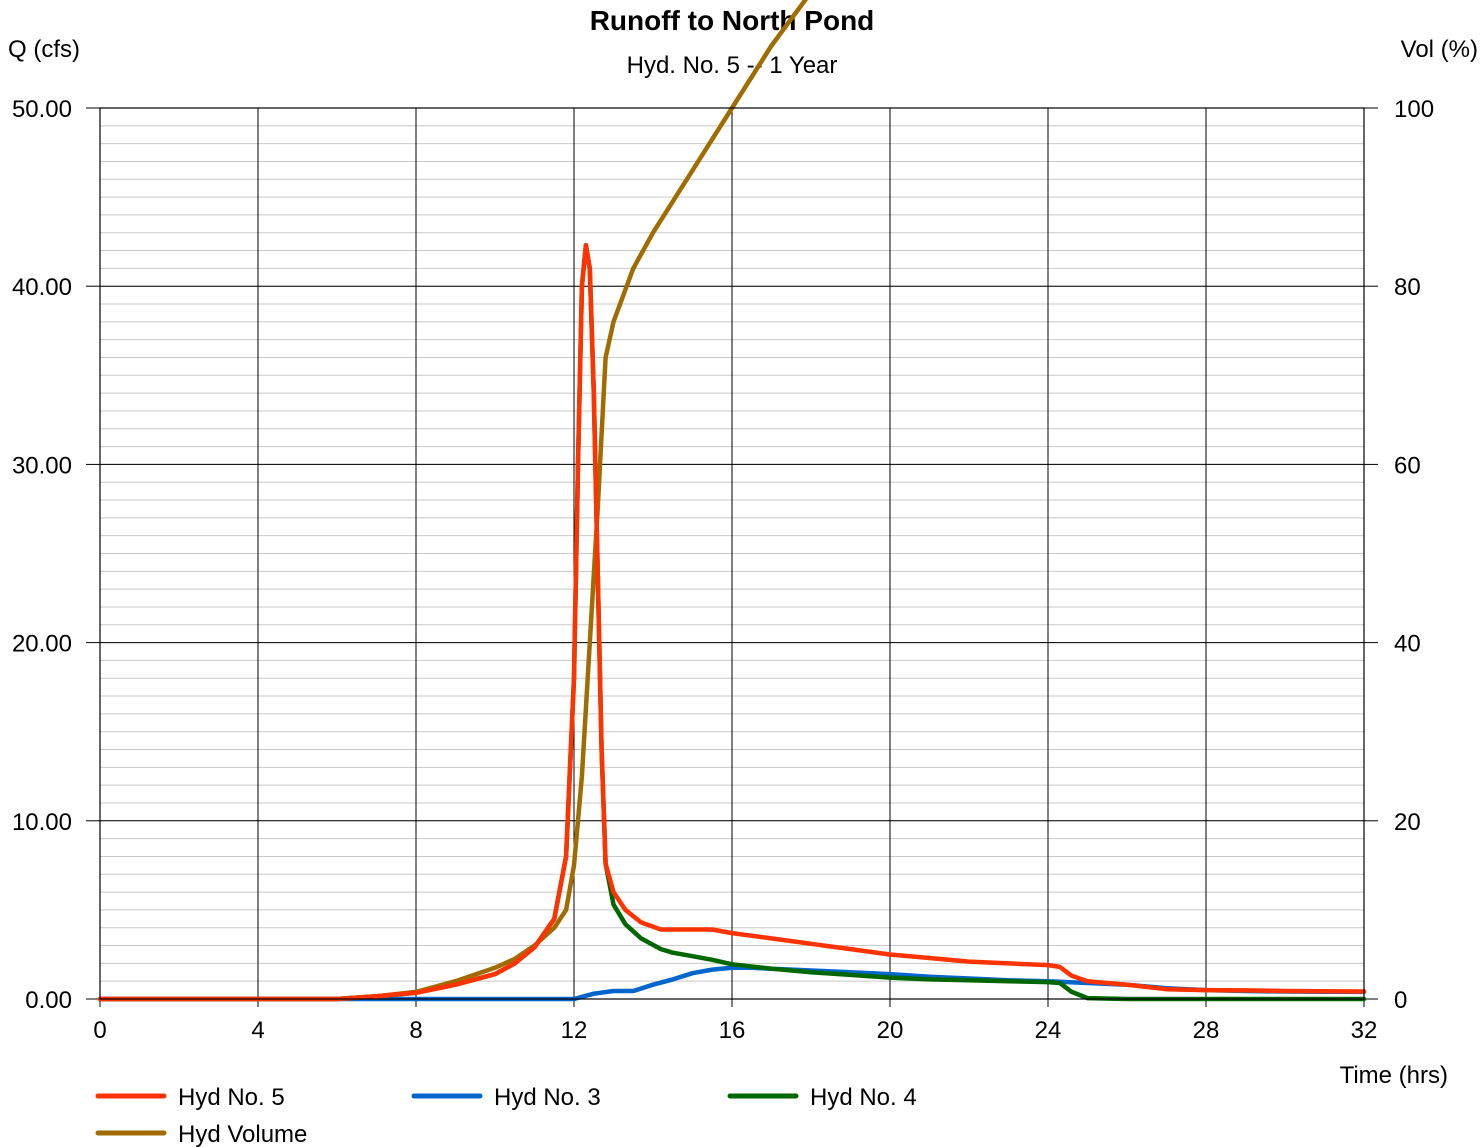  What do you see at coordinates (1400, 1000) in the screenshot?
I see `y2-tick-label: 0` at bounding box center [1400, 1000].